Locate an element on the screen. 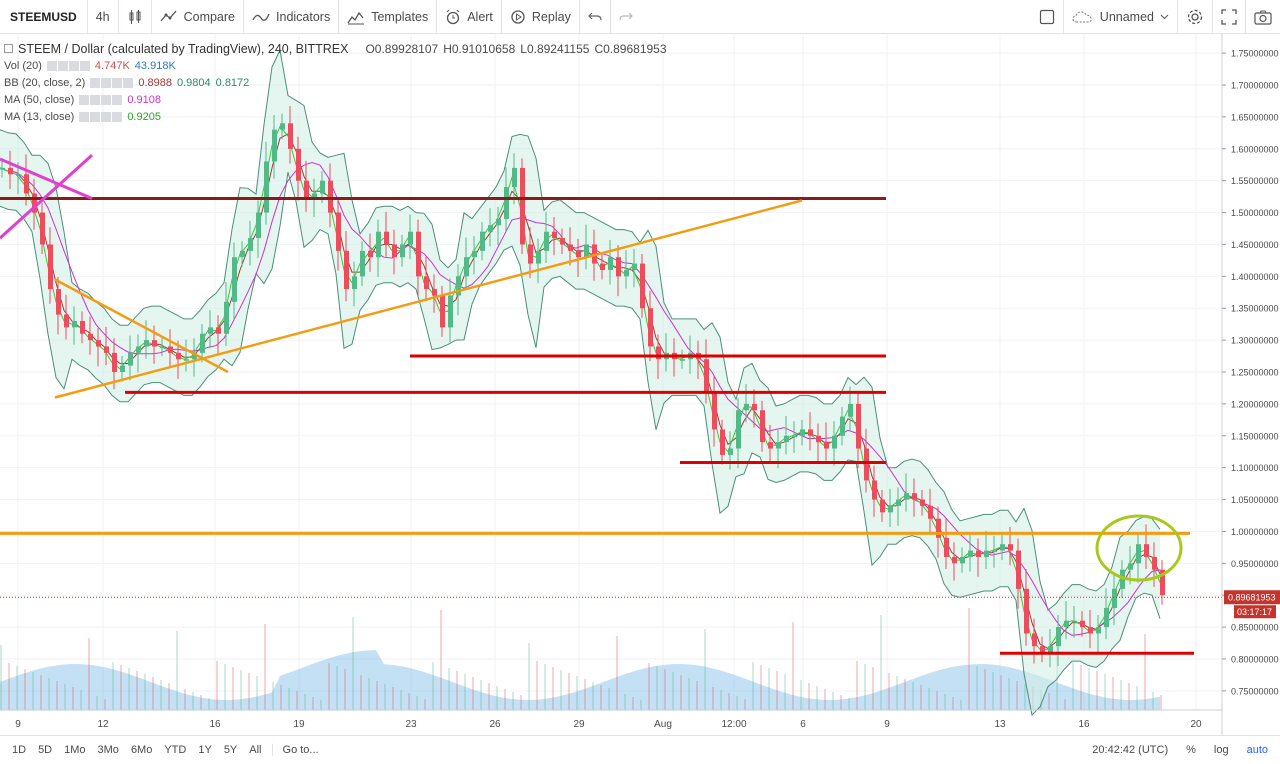  candles-style-button is located at coordinates (135, 16).